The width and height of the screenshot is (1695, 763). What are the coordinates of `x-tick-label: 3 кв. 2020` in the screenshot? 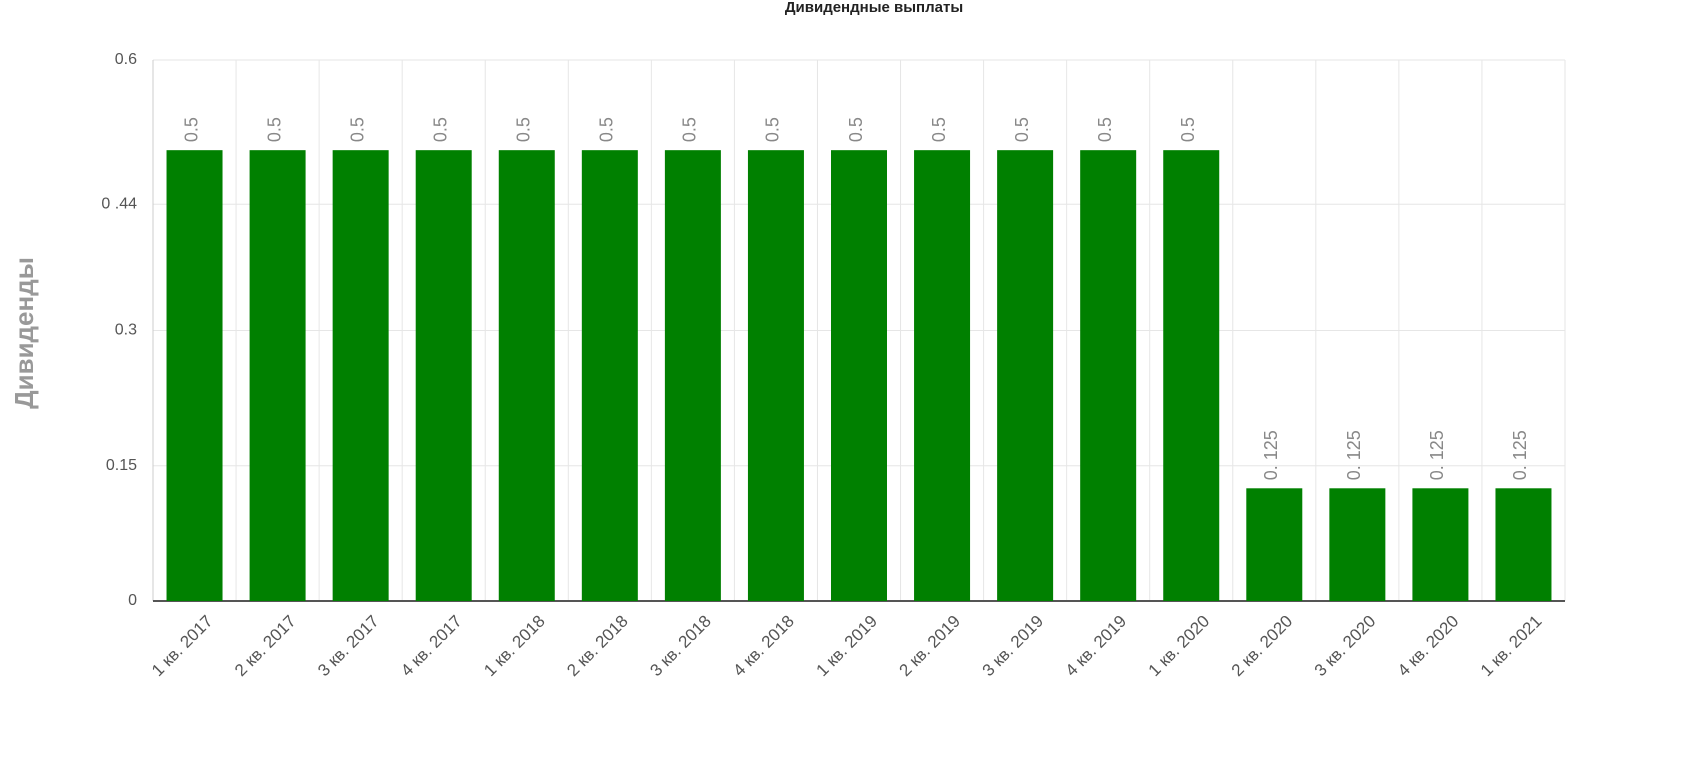 It's located at (1345, 646).